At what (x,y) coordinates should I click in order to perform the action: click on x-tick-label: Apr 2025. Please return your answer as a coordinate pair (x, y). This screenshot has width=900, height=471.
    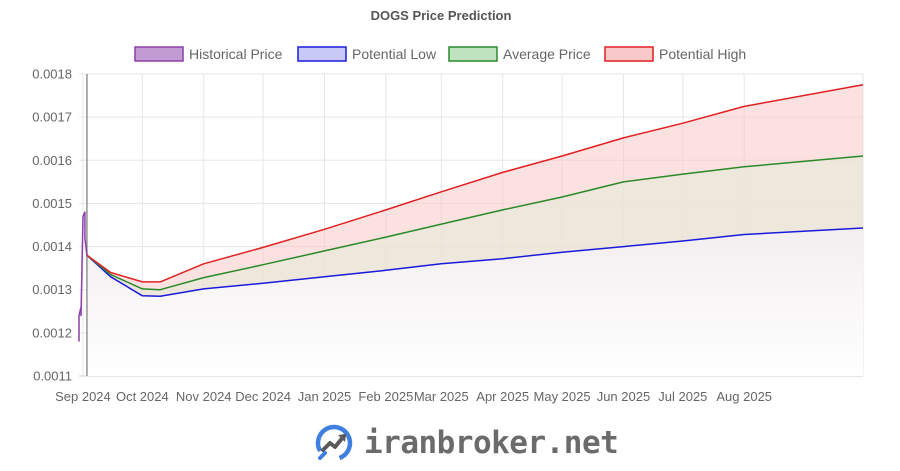
    Looking at the image, I should click on (502, 396).